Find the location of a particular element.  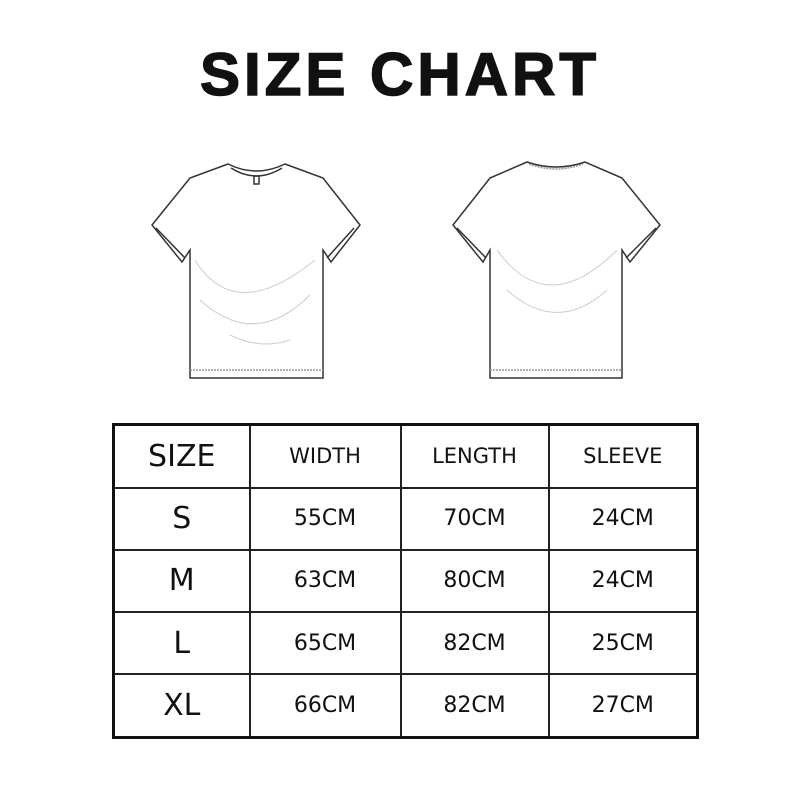

table-row: XL 66CM 82CM 27CM is located at coordinates (405, 706).